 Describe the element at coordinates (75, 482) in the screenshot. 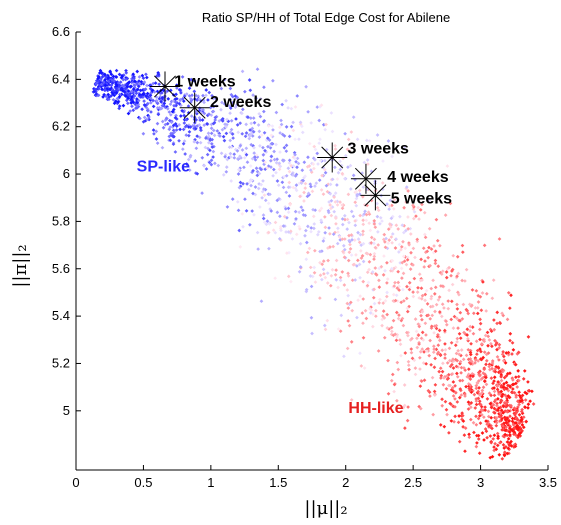

I see `x-tick-label: 0` at that location.